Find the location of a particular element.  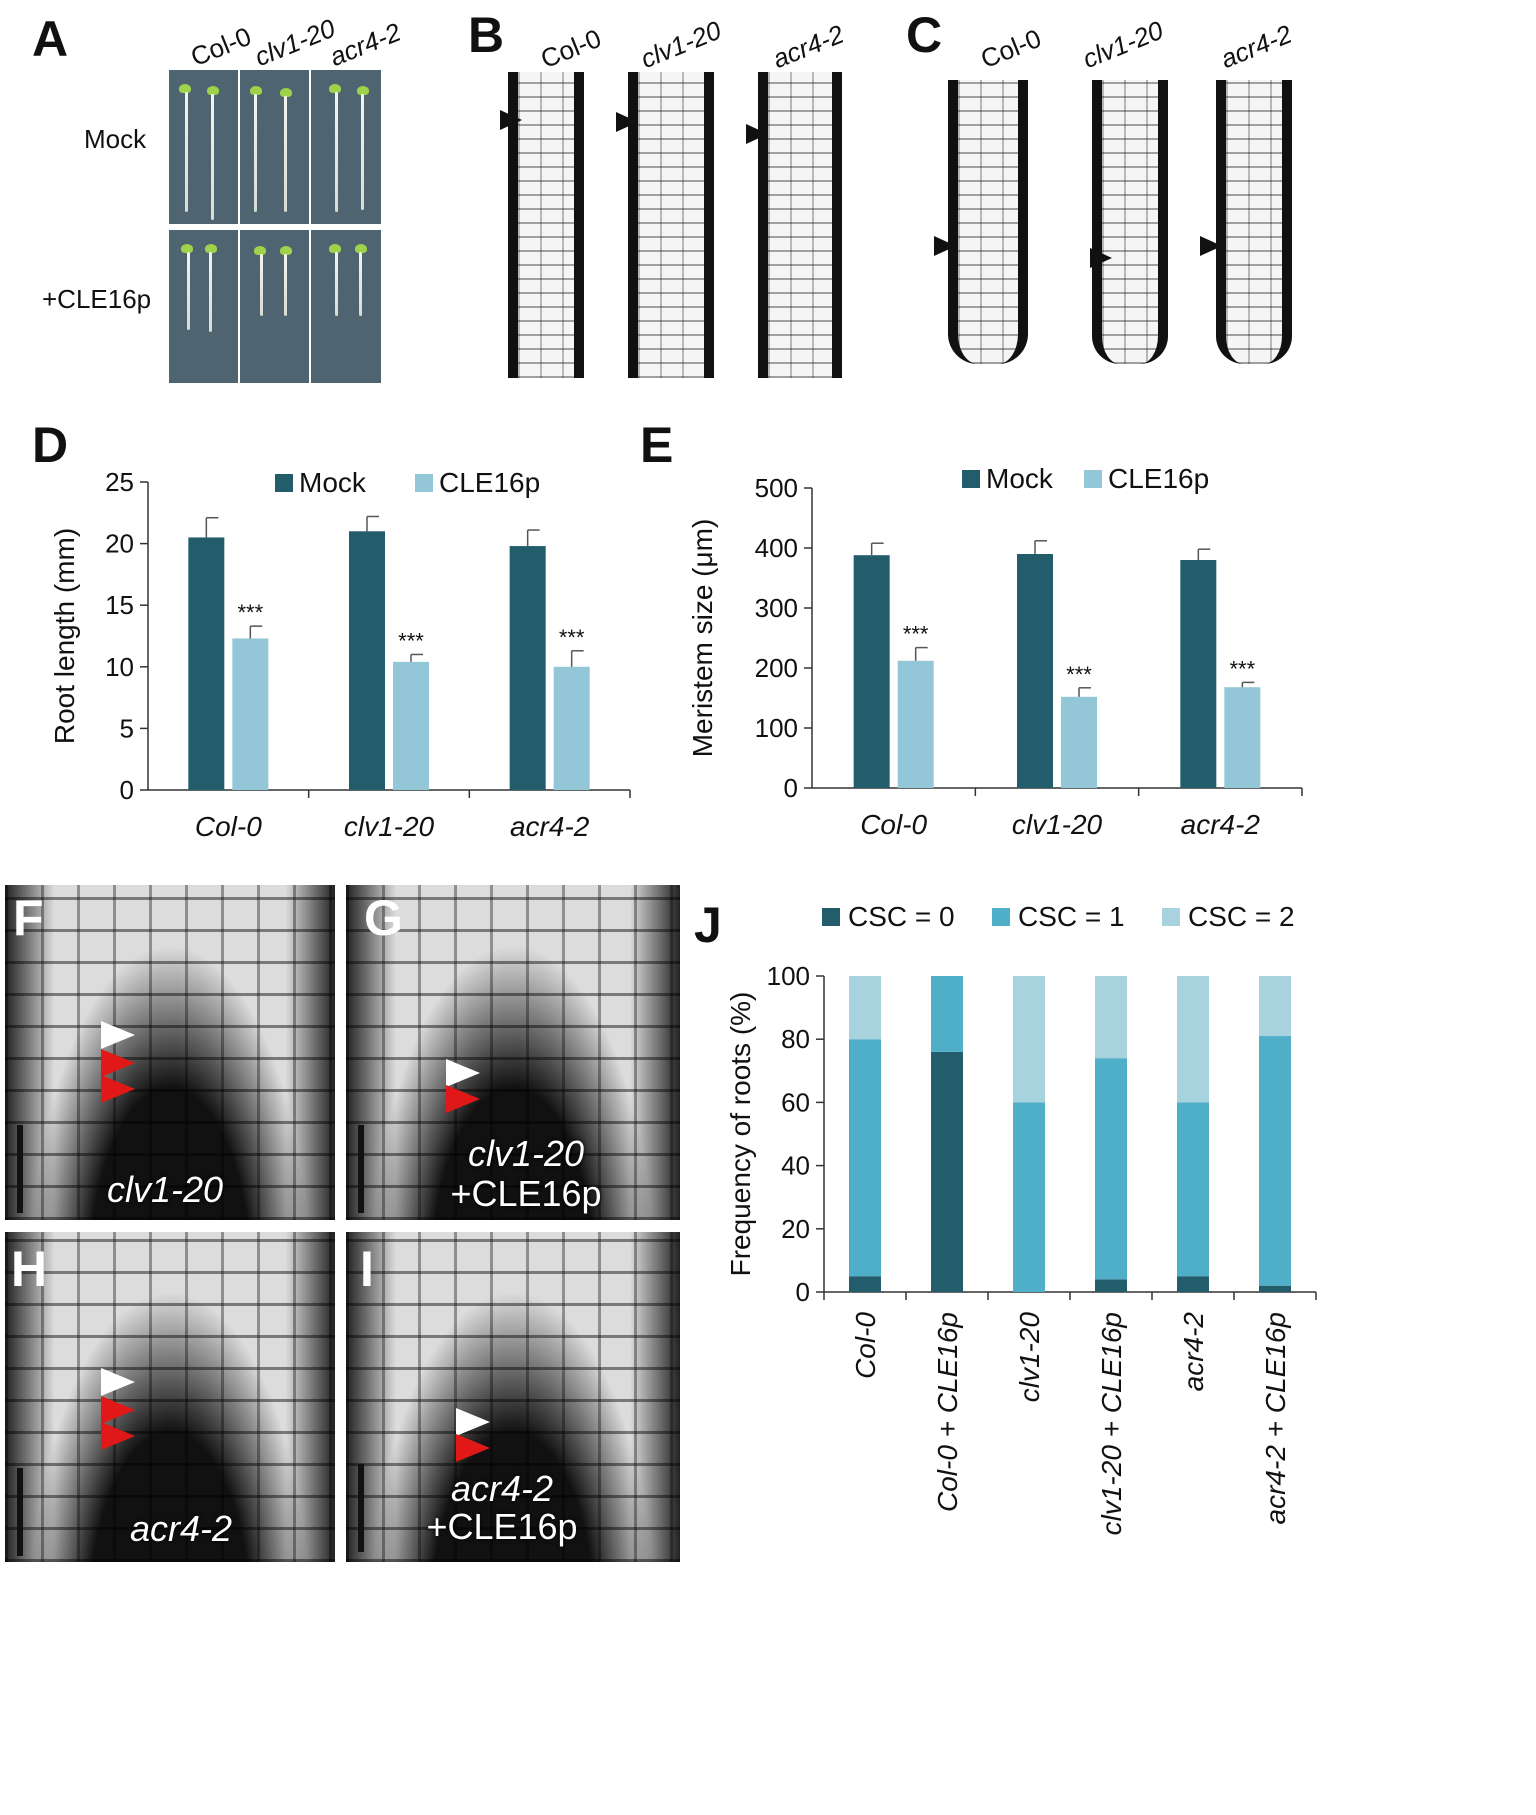

y-tick-label: 60 is located at coordinates (795, 1102).